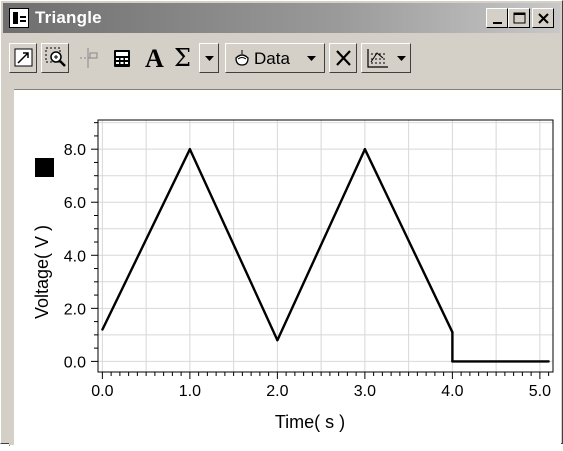 The height and width of the screenshot is (451, 563). I want to click on minimize-icon, so click(497, 23).